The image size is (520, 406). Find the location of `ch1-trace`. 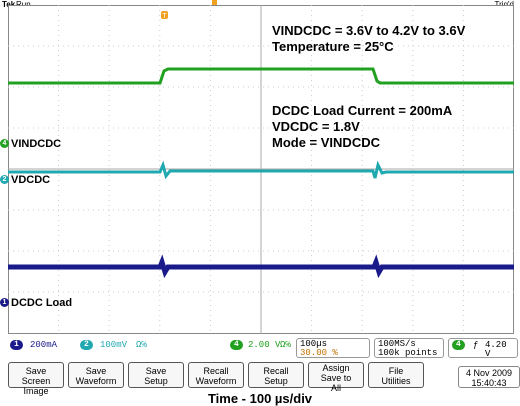

ch1-trace is located at coordinates (261, 266).